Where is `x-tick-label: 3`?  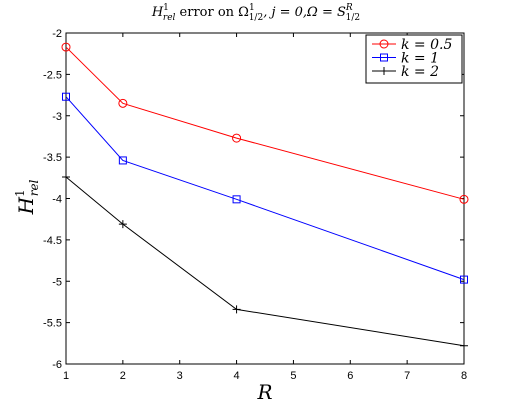
x-tick-label: 3 is located at coordinates (180, 376).